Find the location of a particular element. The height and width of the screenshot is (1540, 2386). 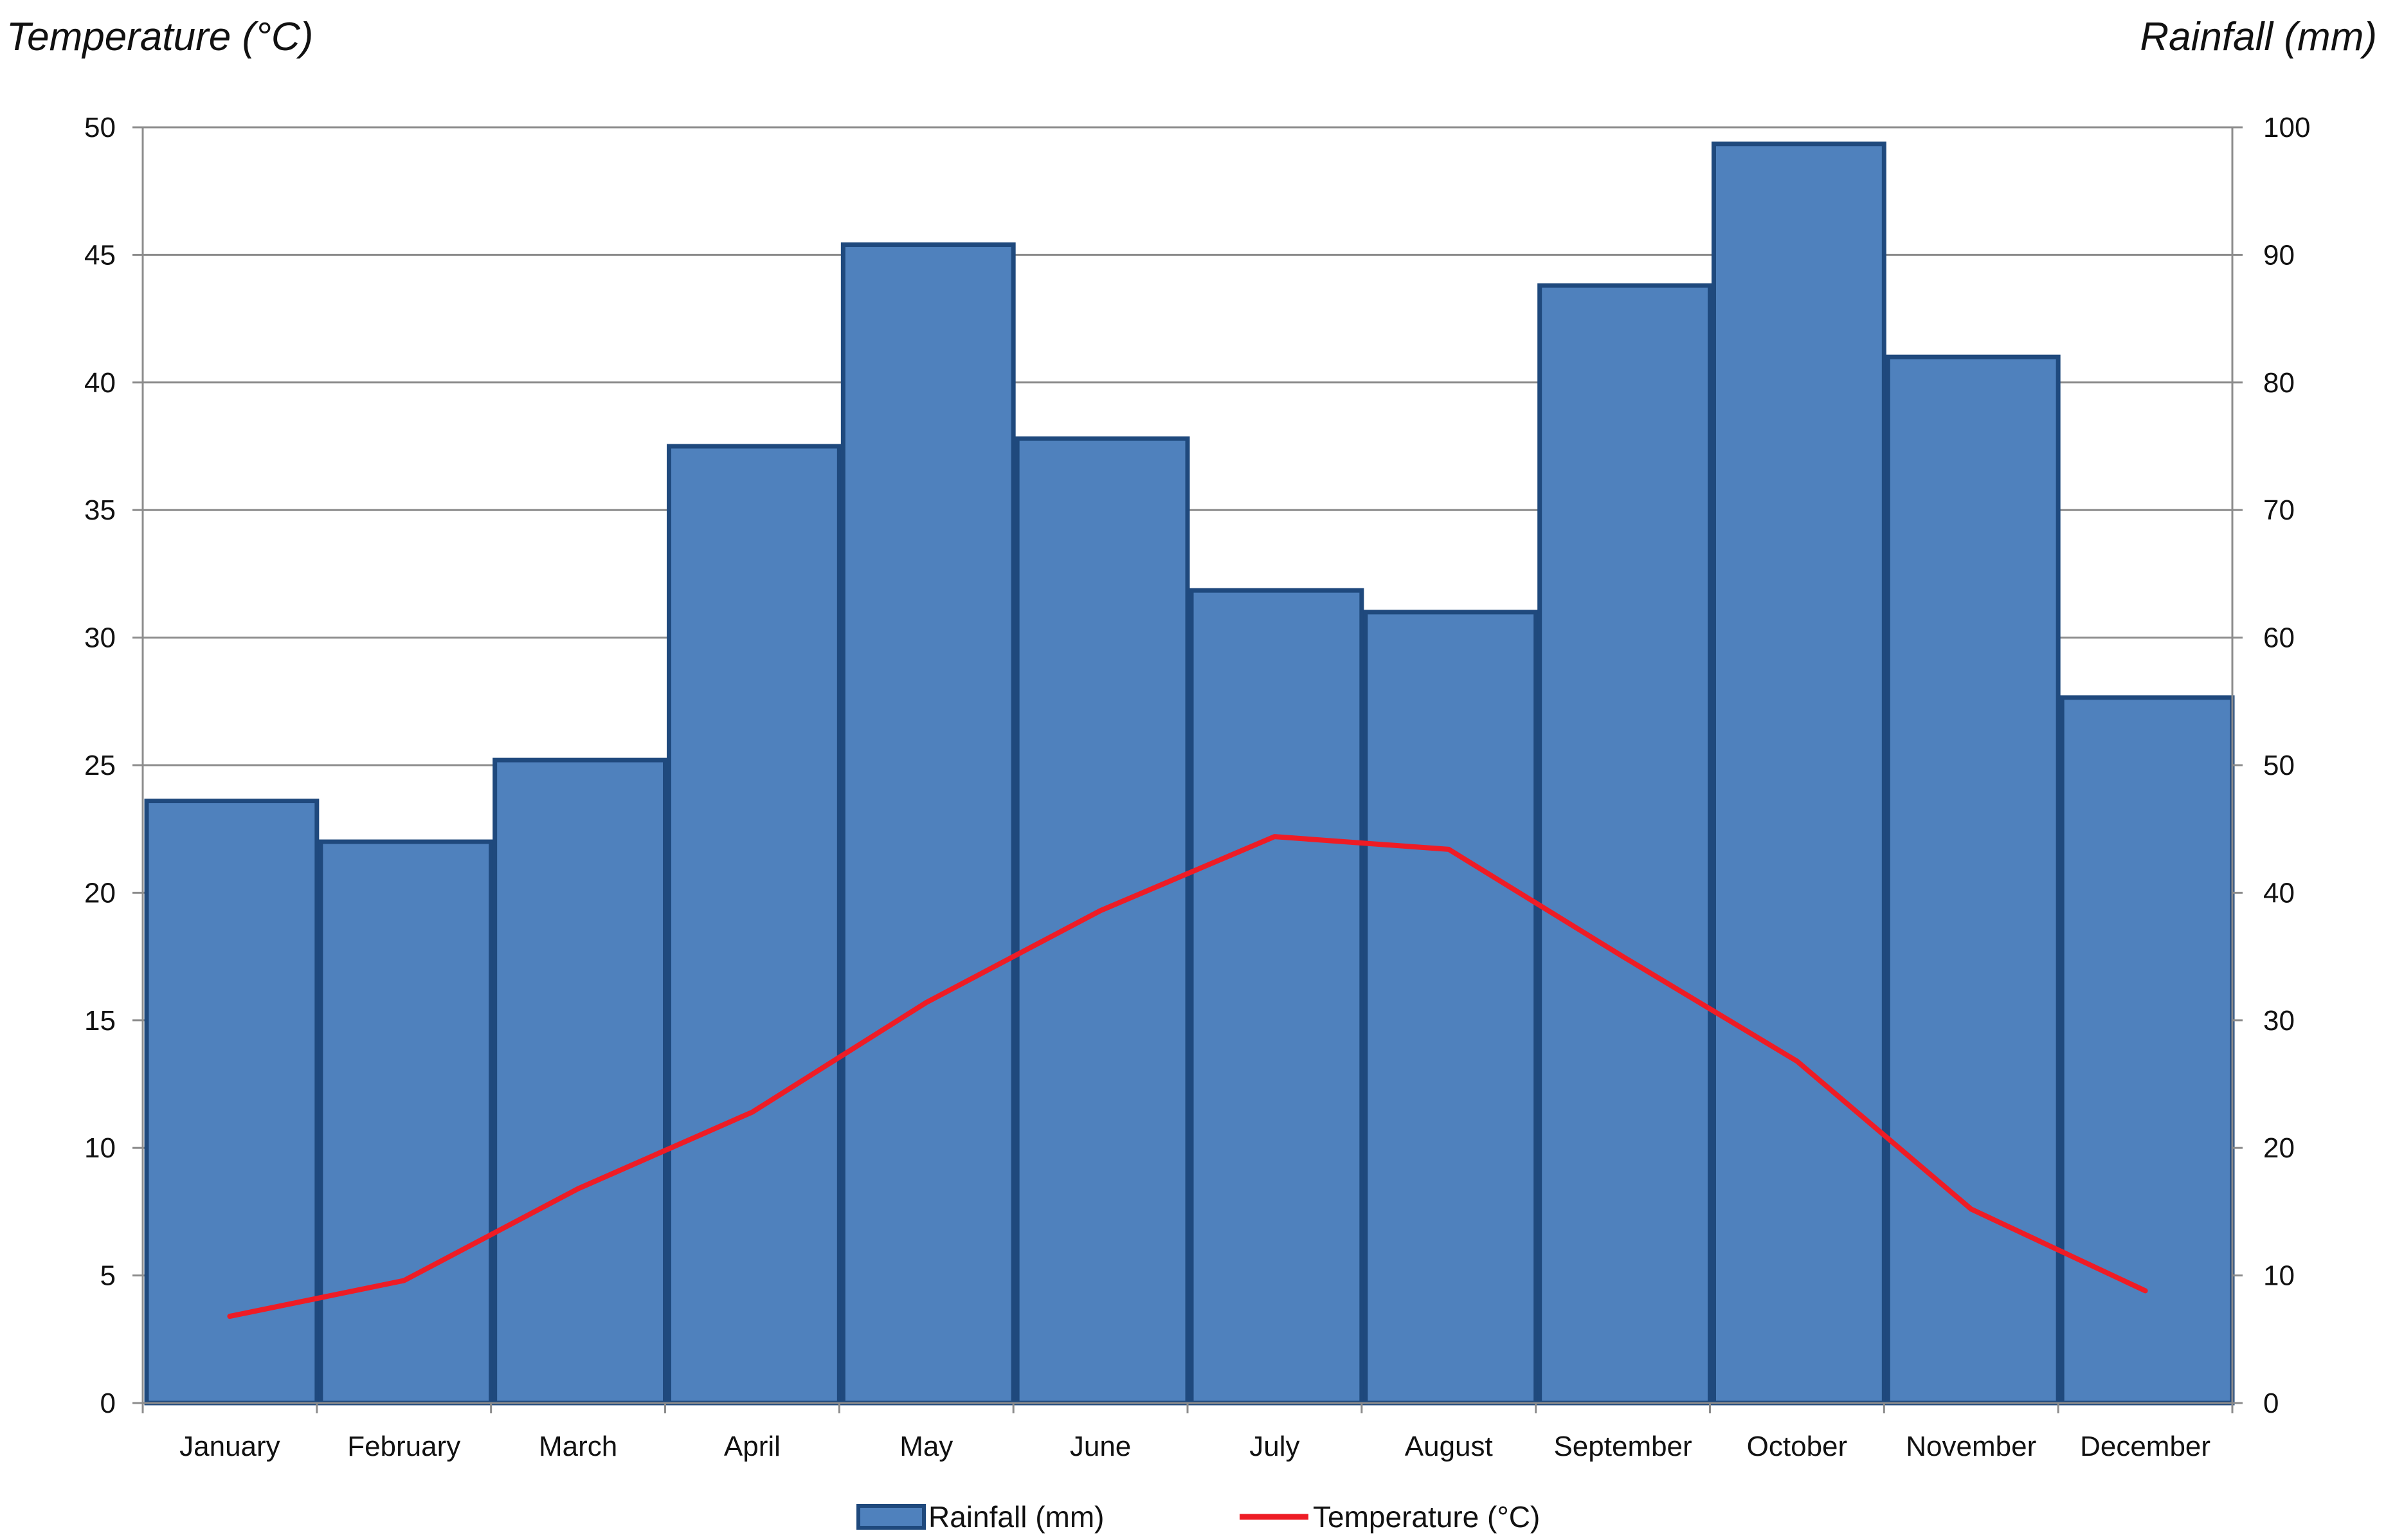

left-axis-title: Temperature (°C) is located at coordinates (160, 37).